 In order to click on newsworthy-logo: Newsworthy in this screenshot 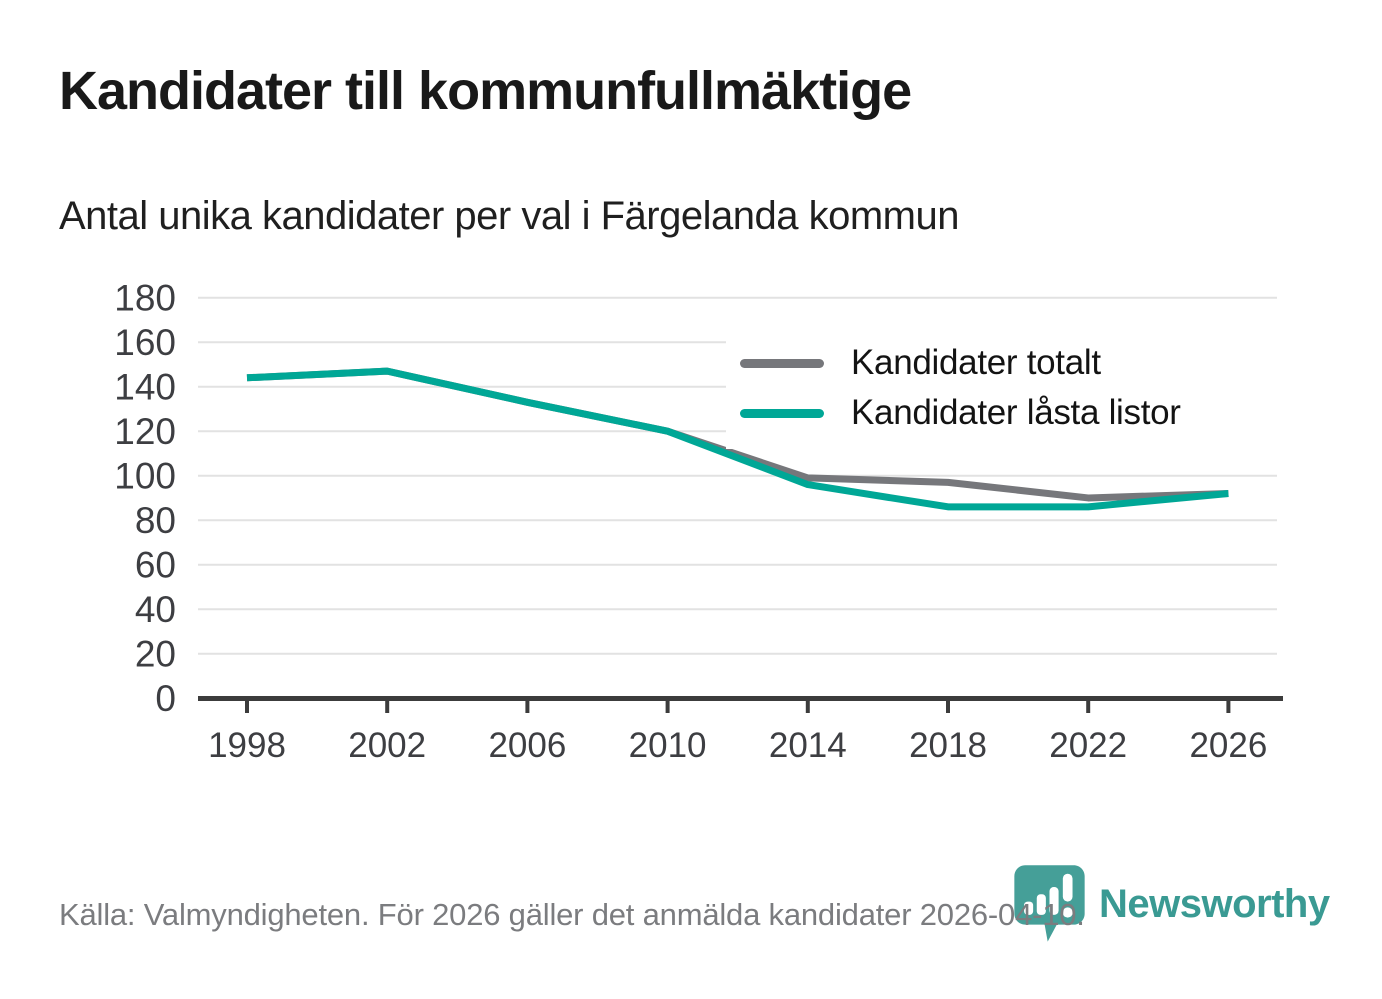, I will do `click(1171, 904)`.